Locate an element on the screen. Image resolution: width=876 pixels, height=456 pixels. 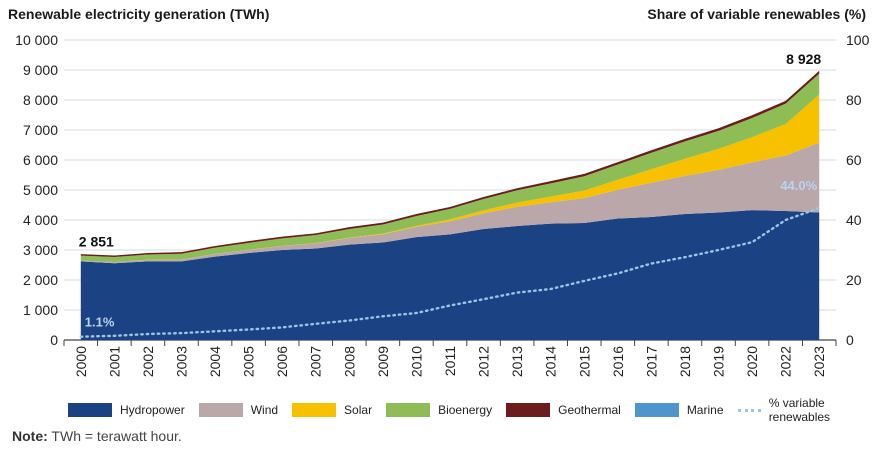
y-left-tick-label: 9 000 is located at coordinates (40, 70).